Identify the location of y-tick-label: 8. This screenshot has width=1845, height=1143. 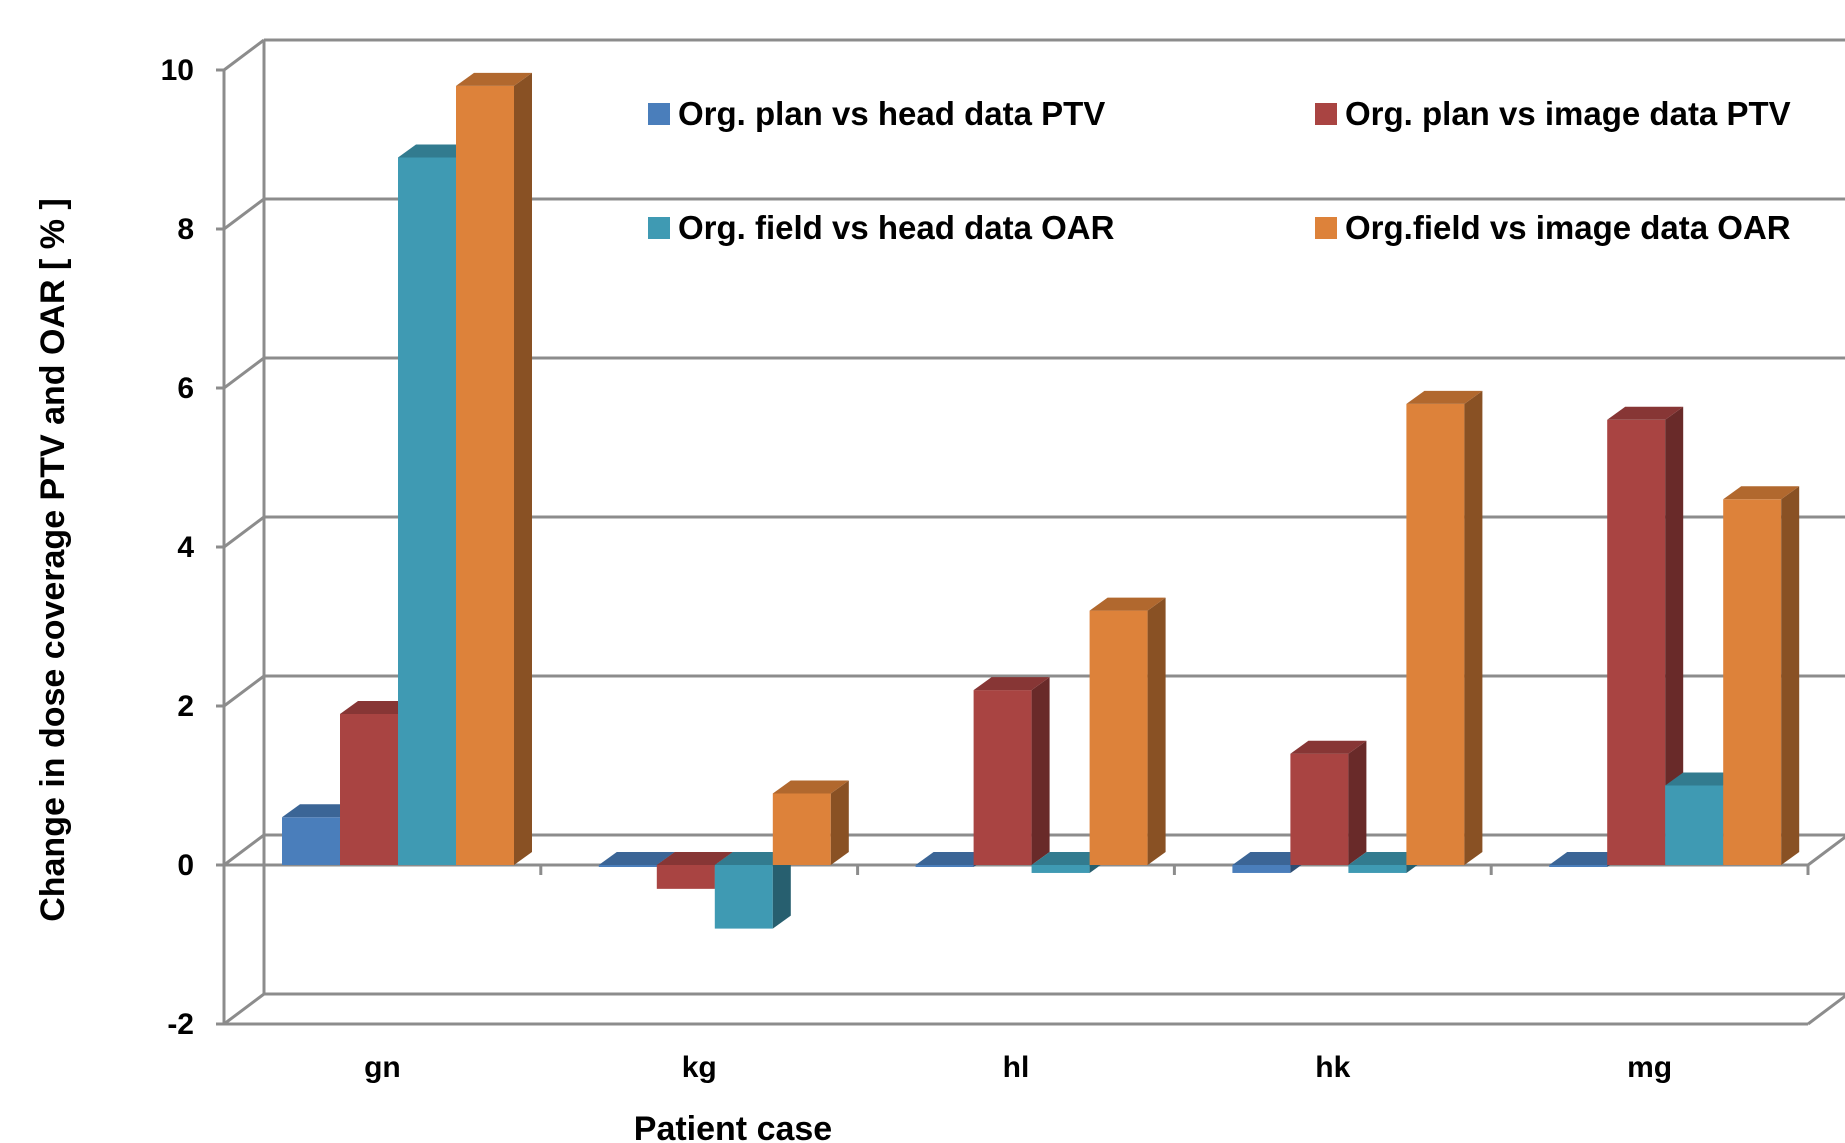
(185, 229).